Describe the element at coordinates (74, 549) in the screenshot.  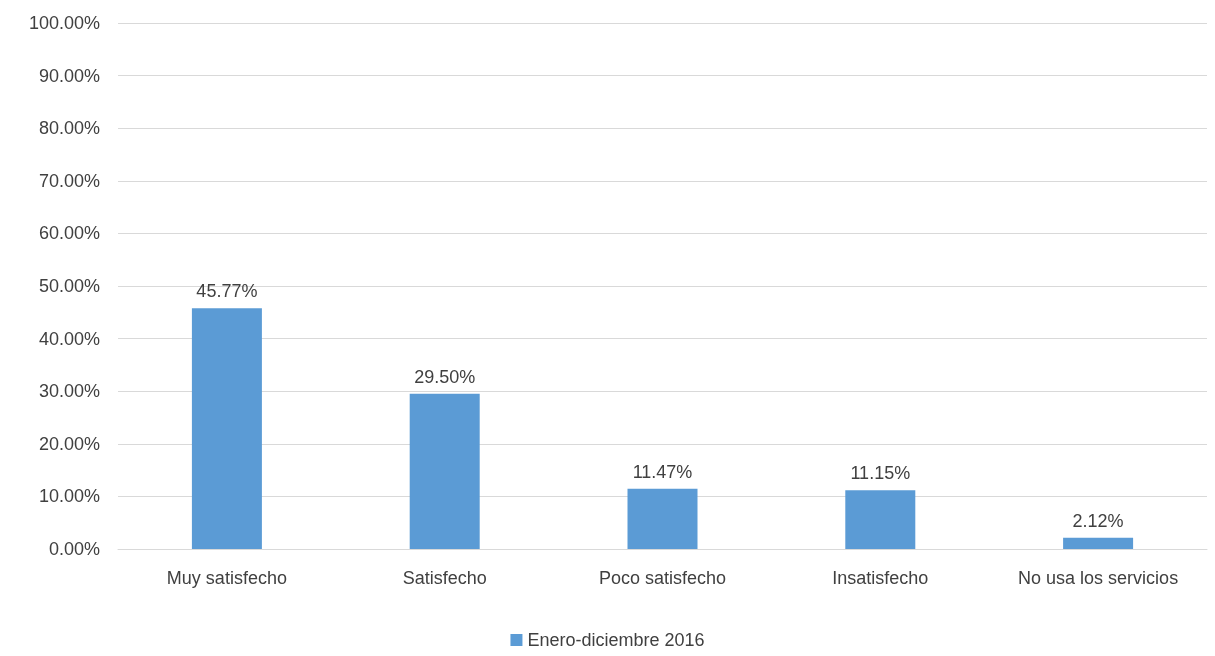
I see `y-tick-label: 0.00%` at that location.